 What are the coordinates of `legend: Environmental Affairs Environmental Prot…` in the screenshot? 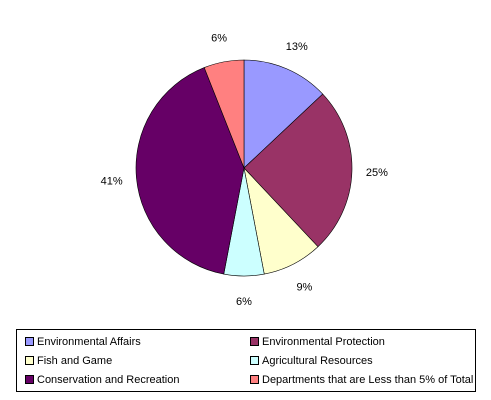 It's located at (246, 360).